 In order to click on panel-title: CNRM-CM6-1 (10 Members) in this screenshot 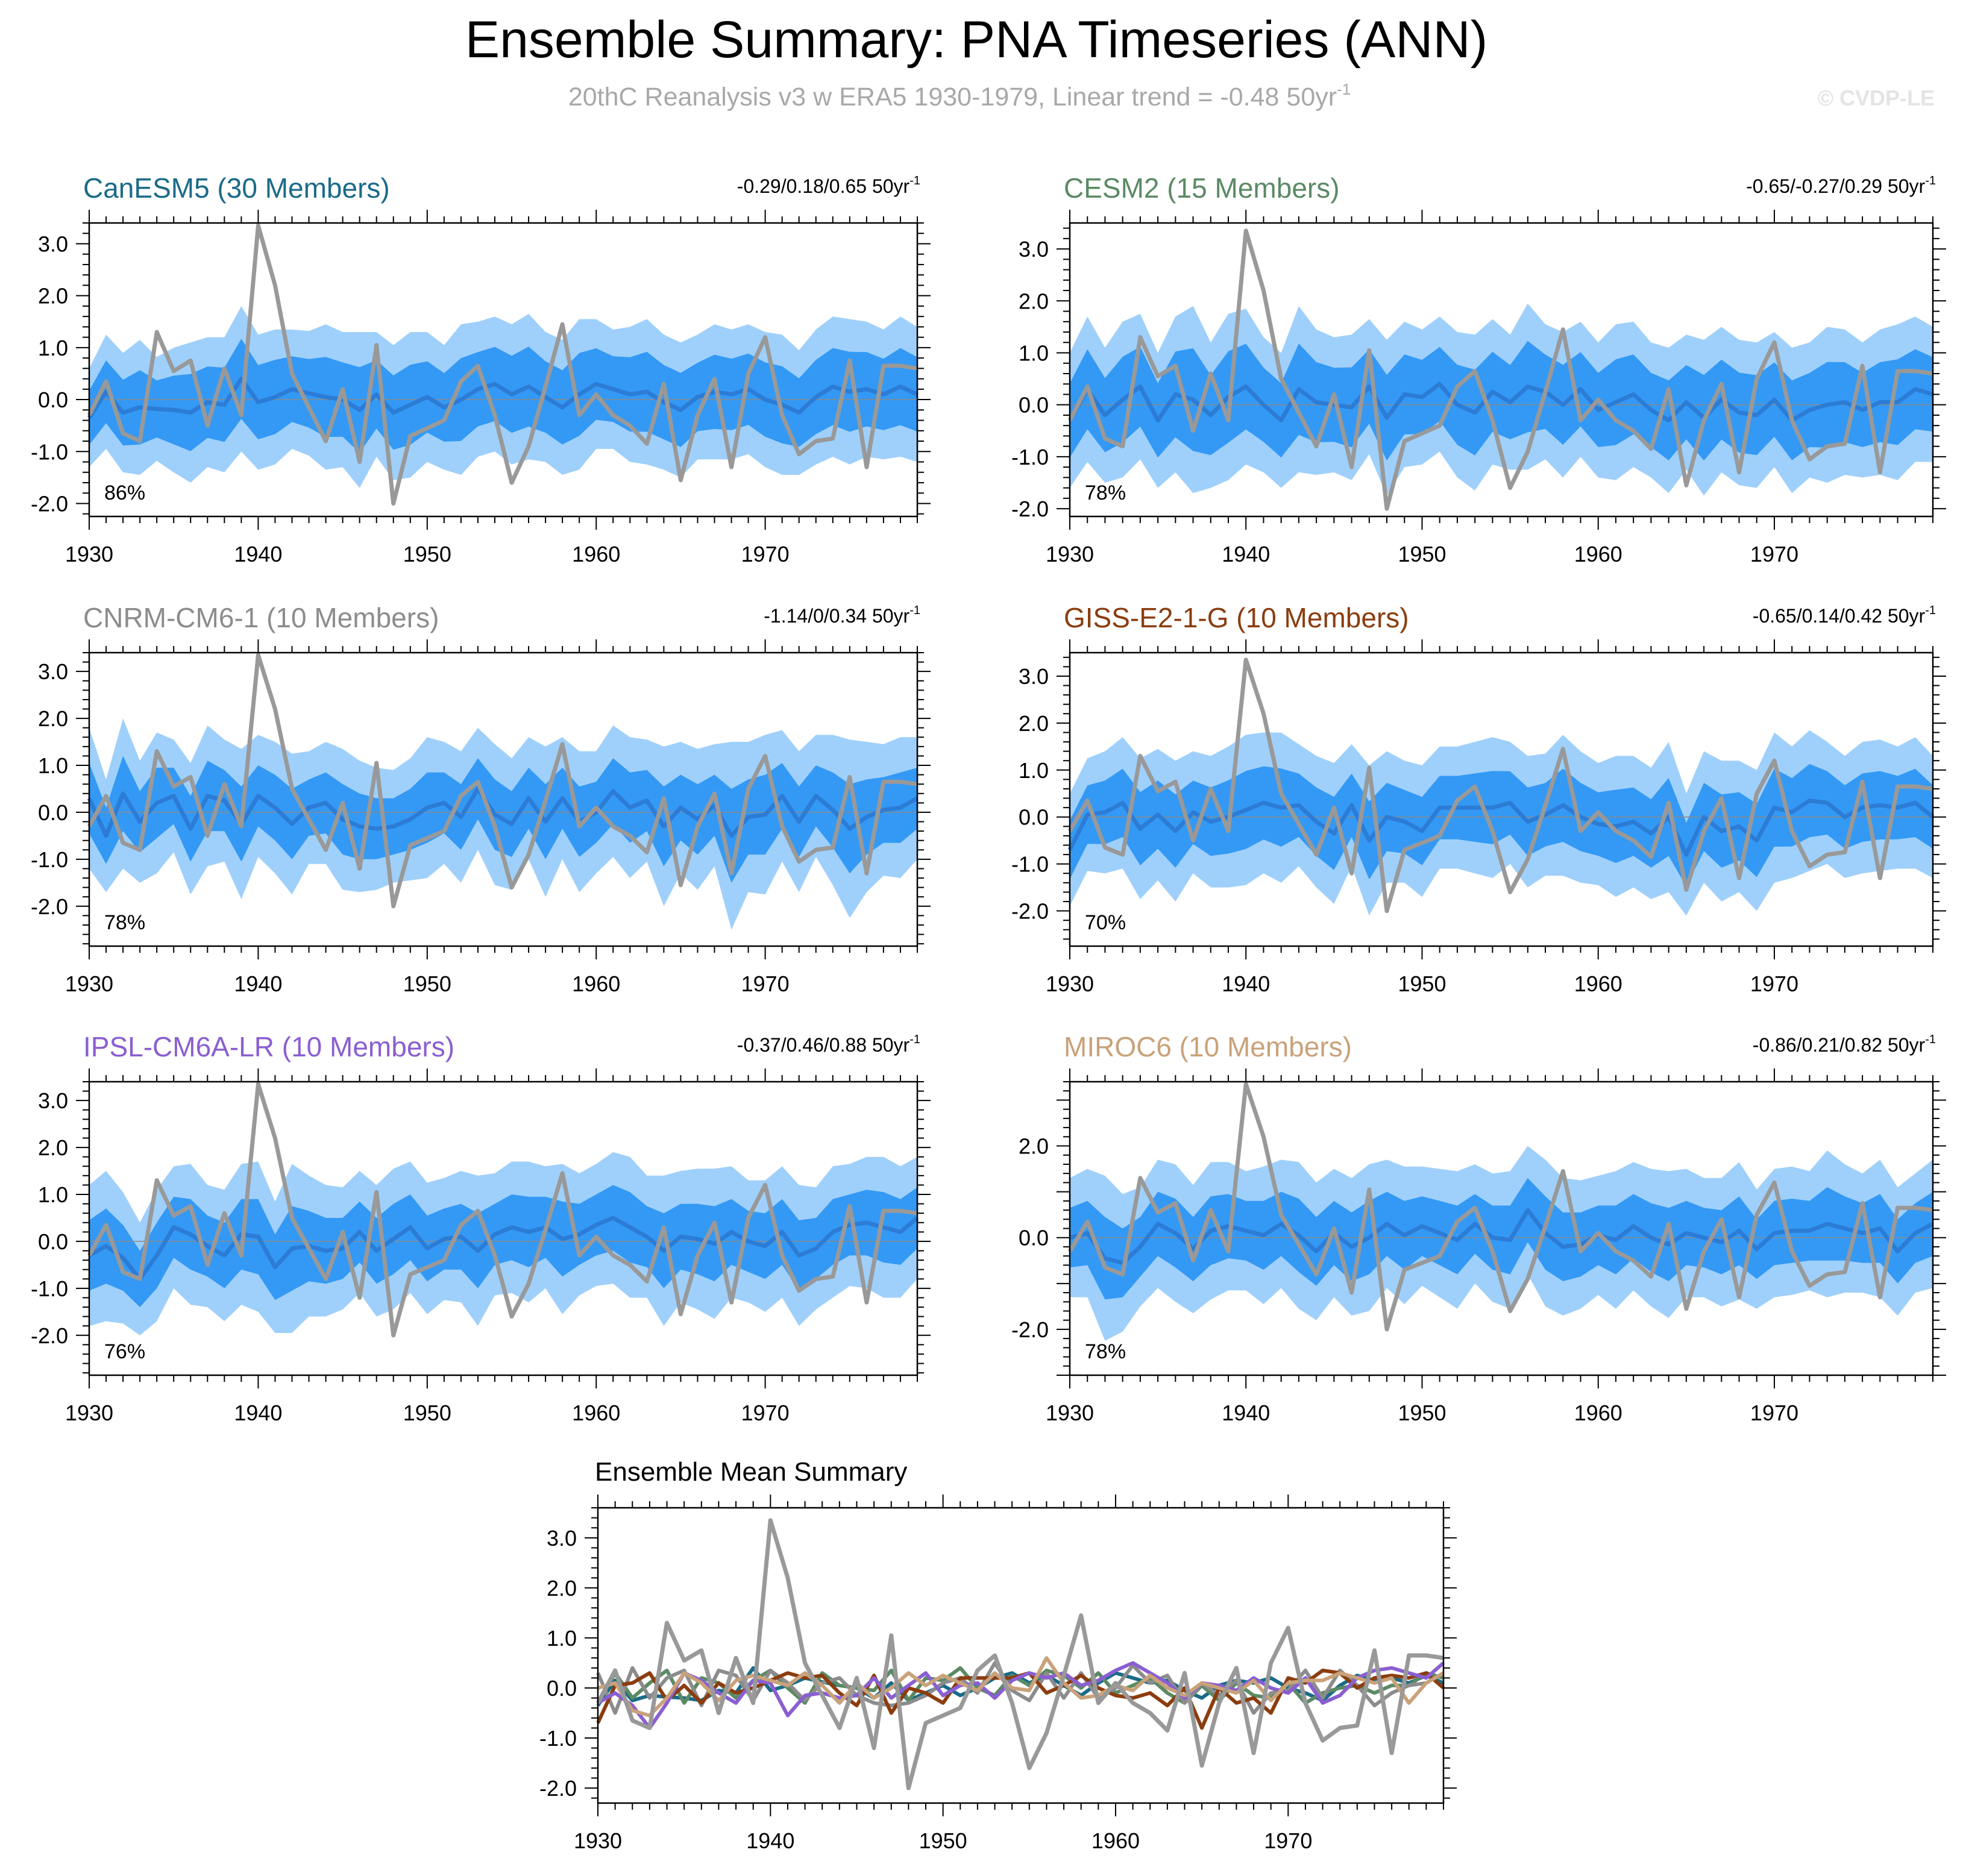, I will do `click(261, 617)`.